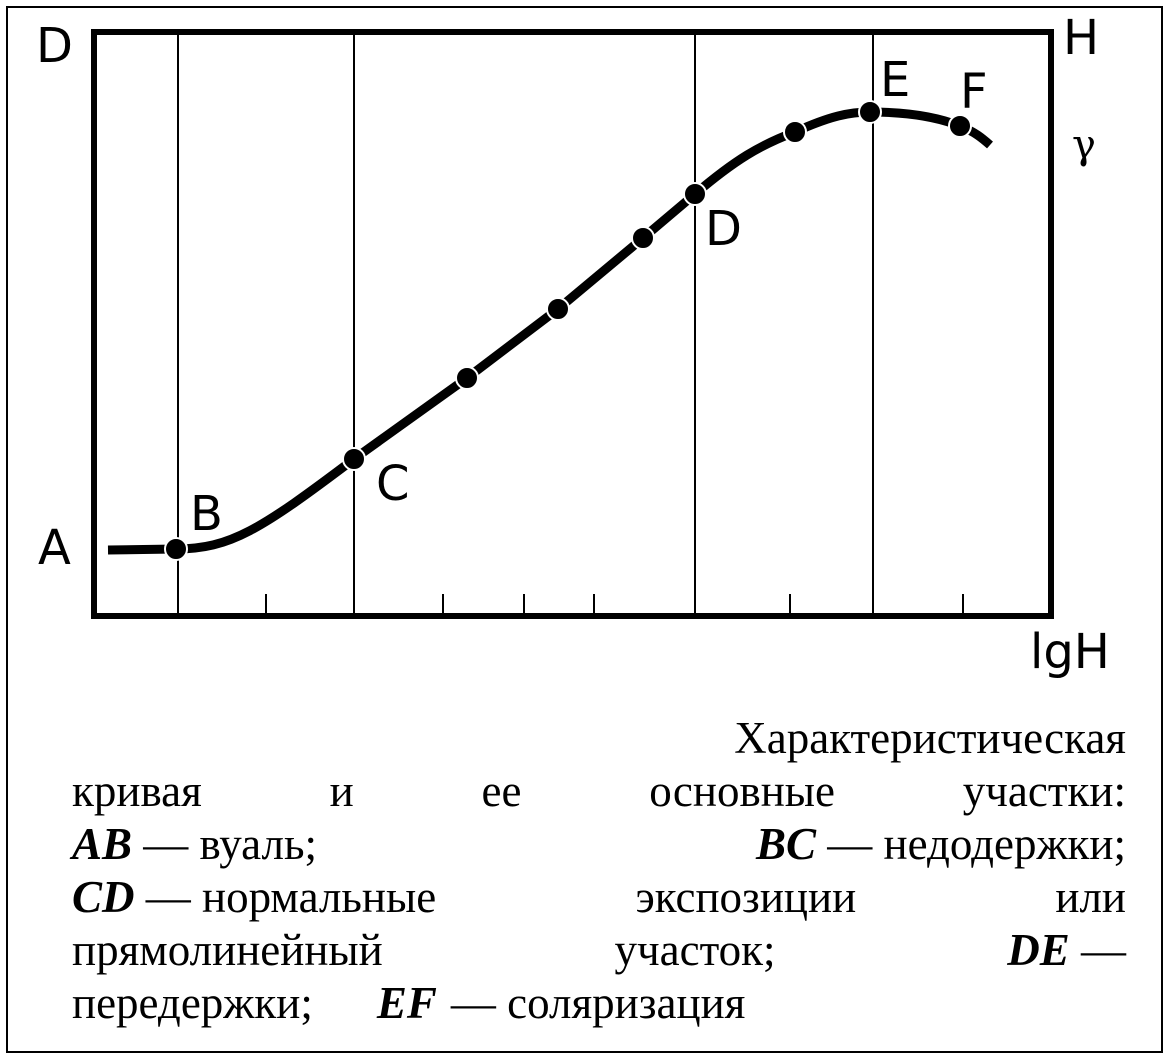  I want to click on point-label: F, so click(974, 92).